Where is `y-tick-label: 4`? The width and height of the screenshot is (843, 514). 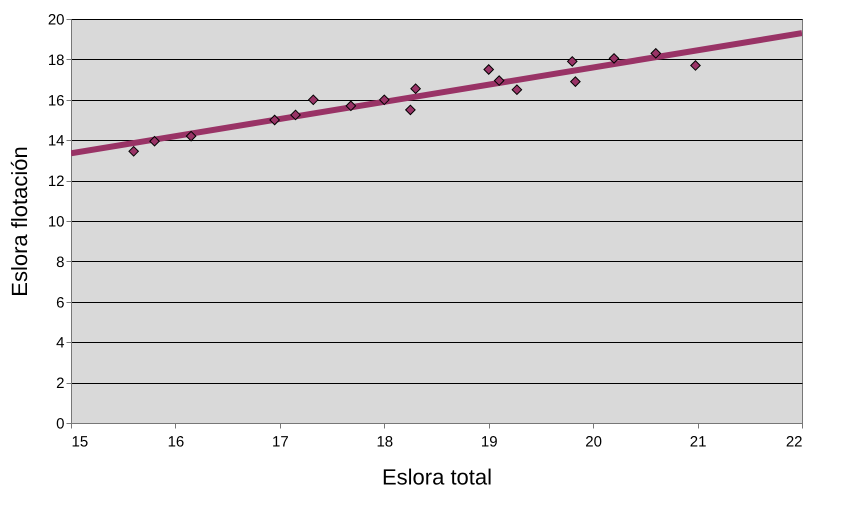
y-tick-label: 4 is located at coordinates (60, 343).